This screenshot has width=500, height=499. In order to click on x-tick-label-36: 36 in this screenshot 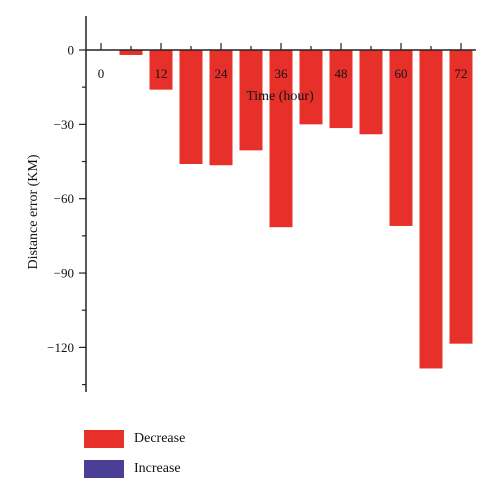, I will do `click(282, 73)`.